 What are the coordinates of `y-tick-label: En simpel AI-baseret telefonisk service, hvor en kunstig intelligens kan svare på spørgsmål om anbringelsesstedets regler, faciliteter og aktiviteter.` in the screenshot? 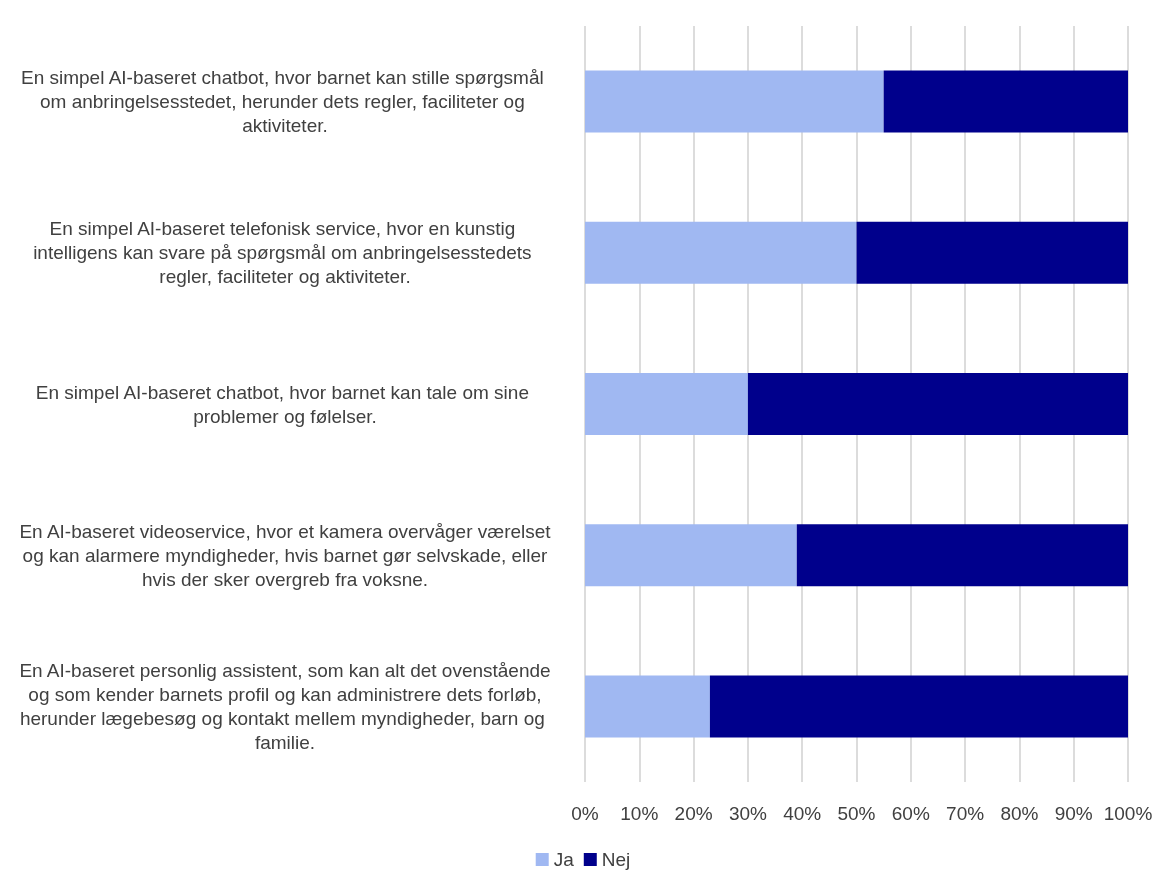 It's located at (285, 253).